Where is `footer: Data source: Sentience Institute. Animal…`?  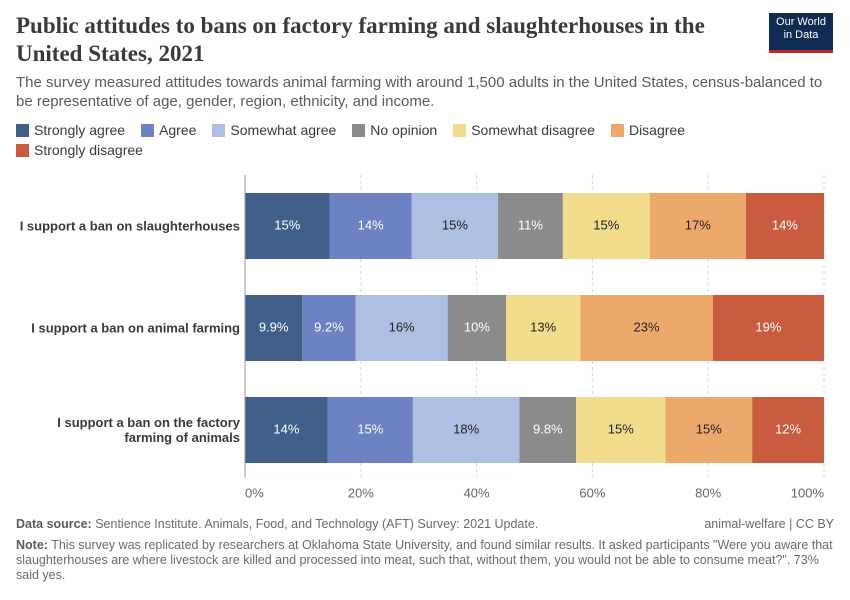
footer: Data source: Sentience Institute. Animal… is located at coordinates (425, 550).